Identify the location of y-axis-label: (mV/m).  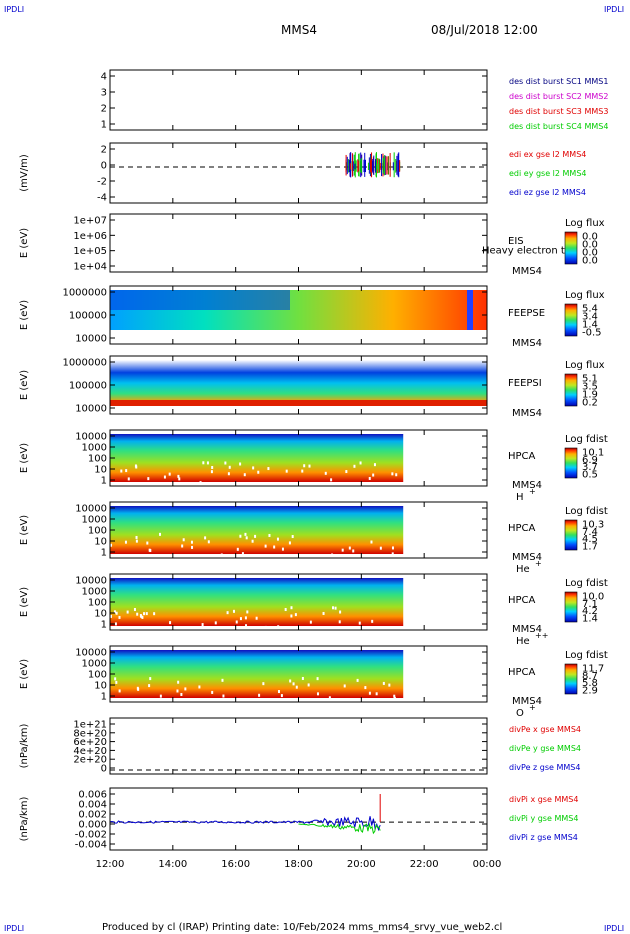
(24, 173).